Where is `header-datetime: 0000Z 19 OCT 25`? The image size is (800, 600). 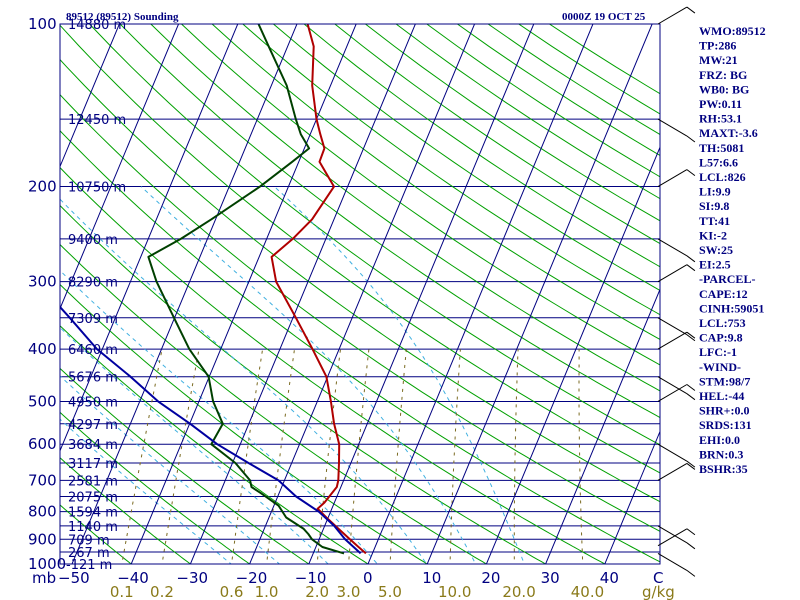 header-datetime: 0000Z 19 OCT 25 is located at coordinates (604, 17).